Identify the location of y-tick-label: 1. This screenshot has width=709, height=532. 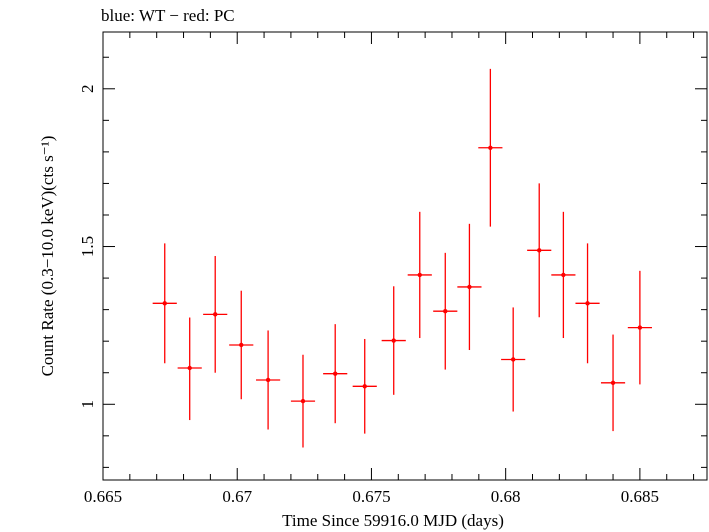
(87, 404).